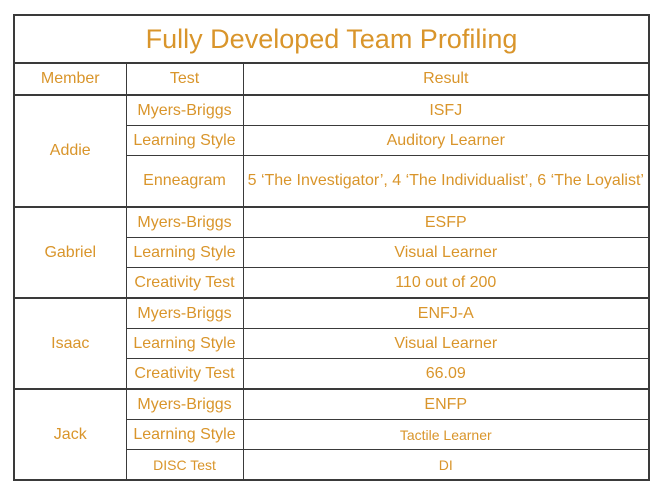 This screenshot has width=660, height=497. I want to click on result-cell: 66.09, so click(446, 374).